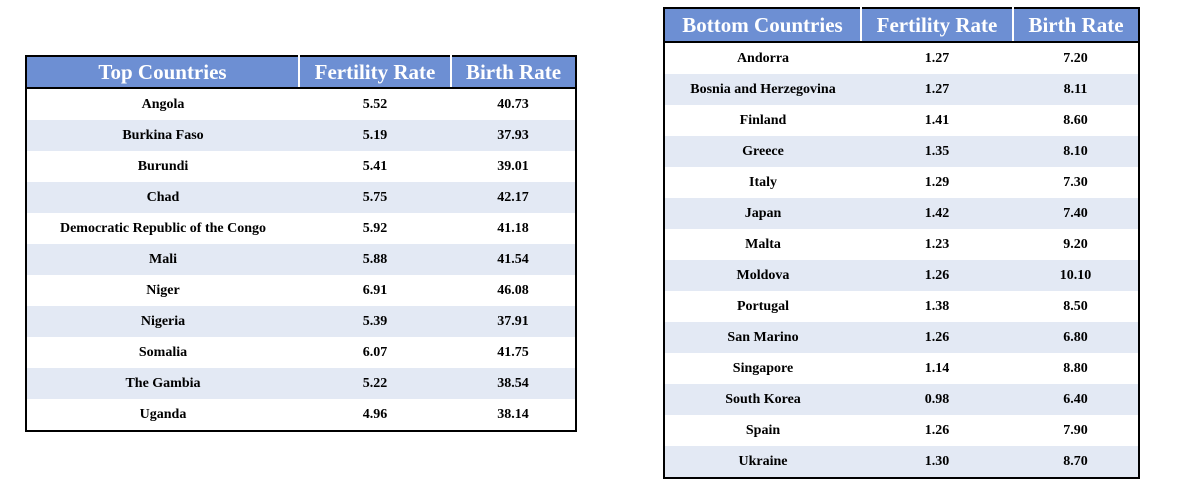 This screenshot has height=480, width=1200. Describe the element at coordinates (513, 259) in the screenshot. I see `cell-birth-rate: 41.54` at that location.